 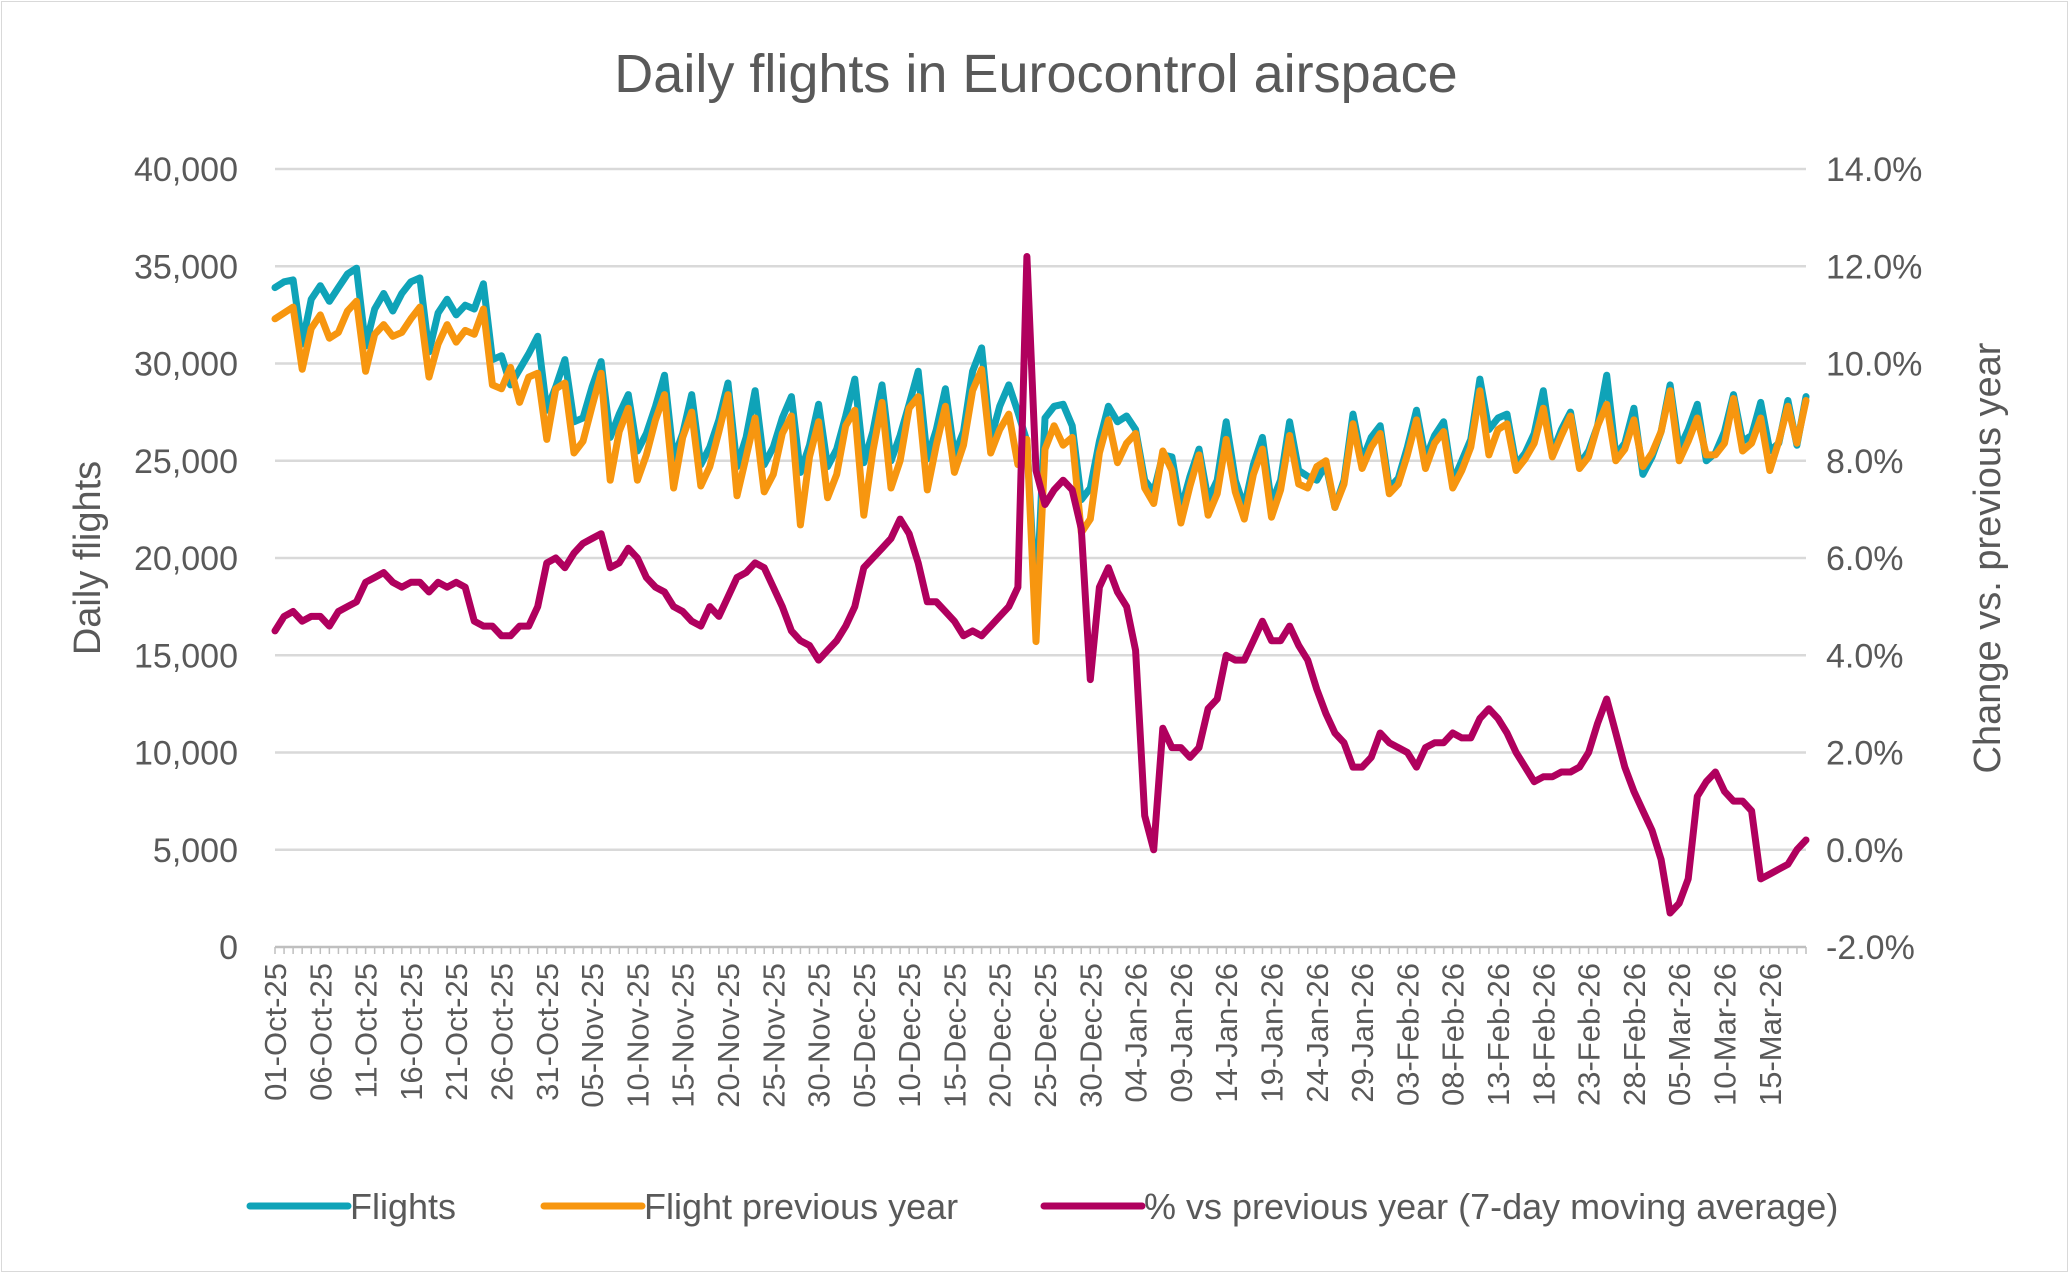 What do you see at coordinates (195, 851) in the screenshot?
I see `y-tick-label: 5,000` at bounding box center [195, 851].